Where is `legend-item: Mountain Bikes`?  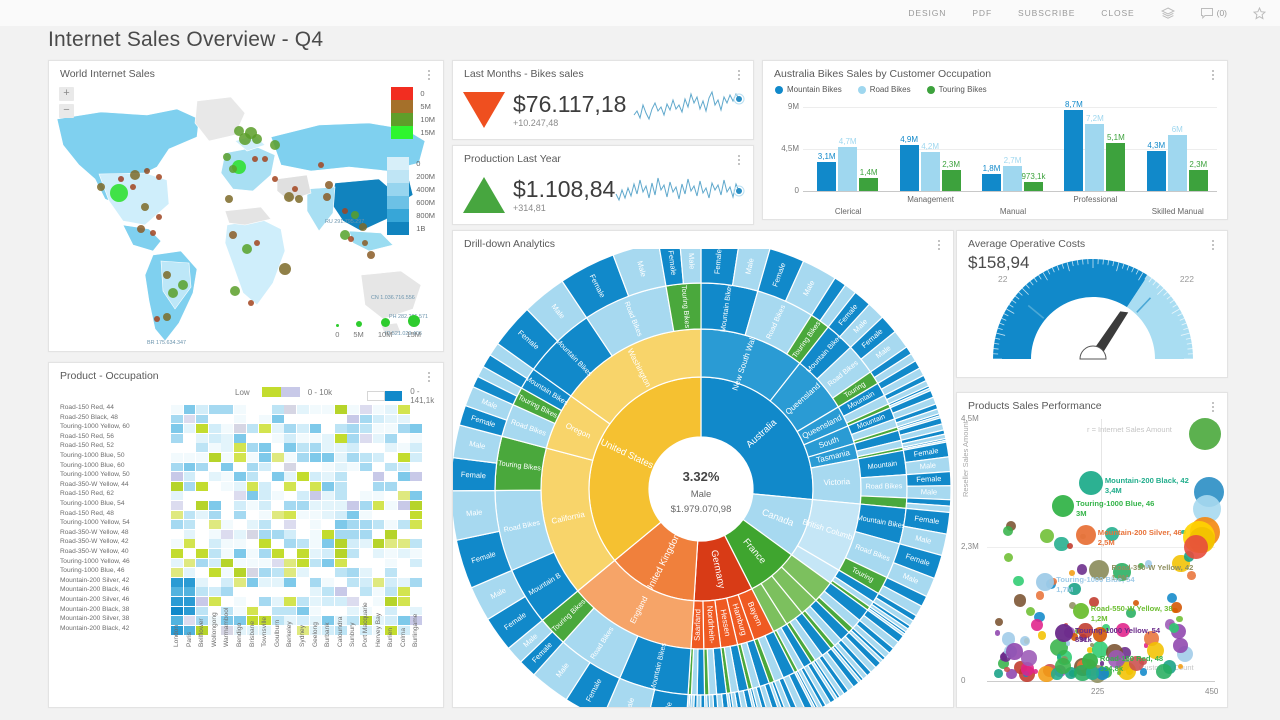
legend-item: Mountain Bikes is located at coordinates (808, 89).